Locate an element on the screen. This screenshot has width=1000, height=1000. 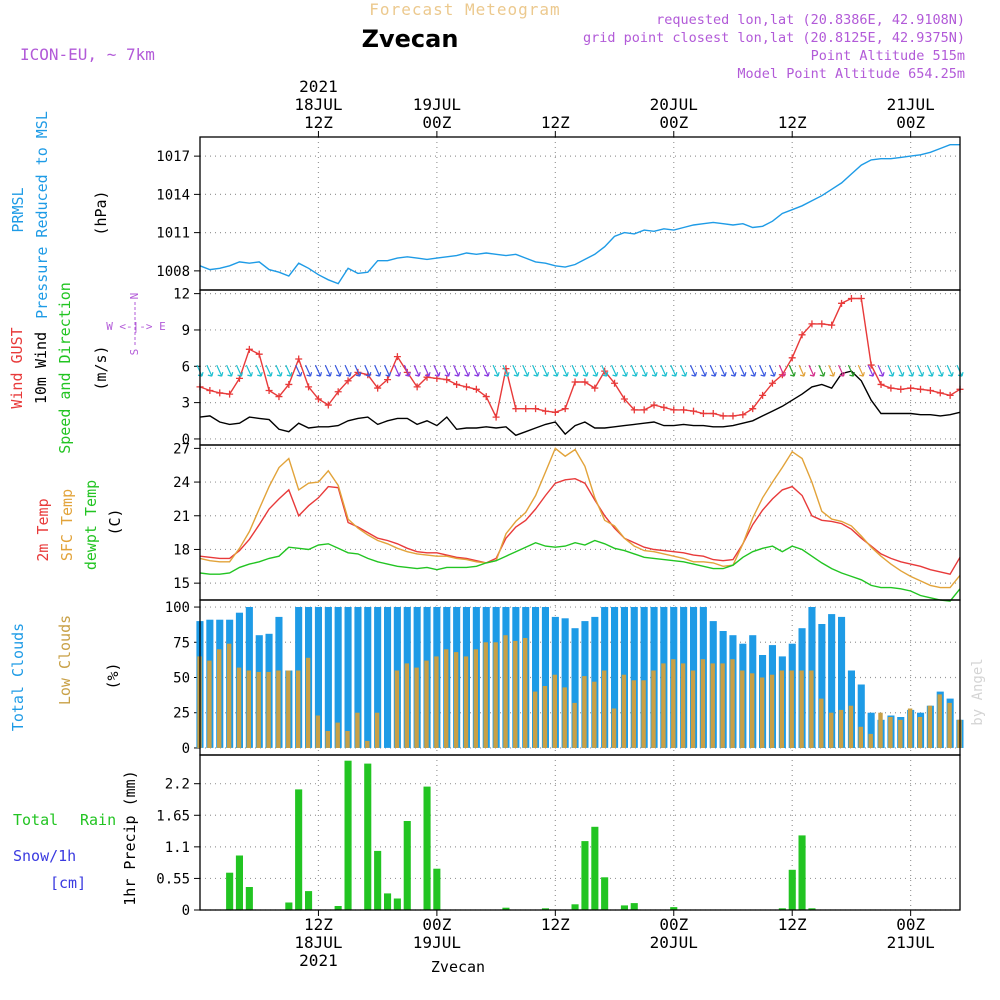
series-line-sfc-temp is located at coordinates (580, 518).